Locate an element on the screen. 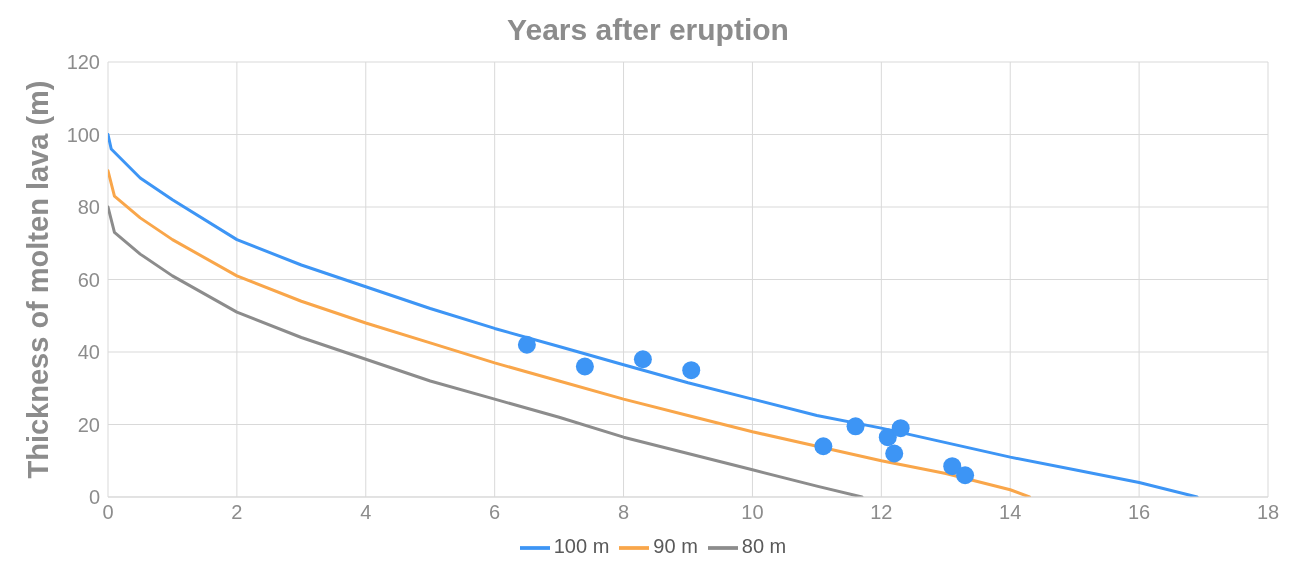 The width and height of the screenshot is (1292, 573). x-tick-label: 10 is located at coordinates (752, 512).